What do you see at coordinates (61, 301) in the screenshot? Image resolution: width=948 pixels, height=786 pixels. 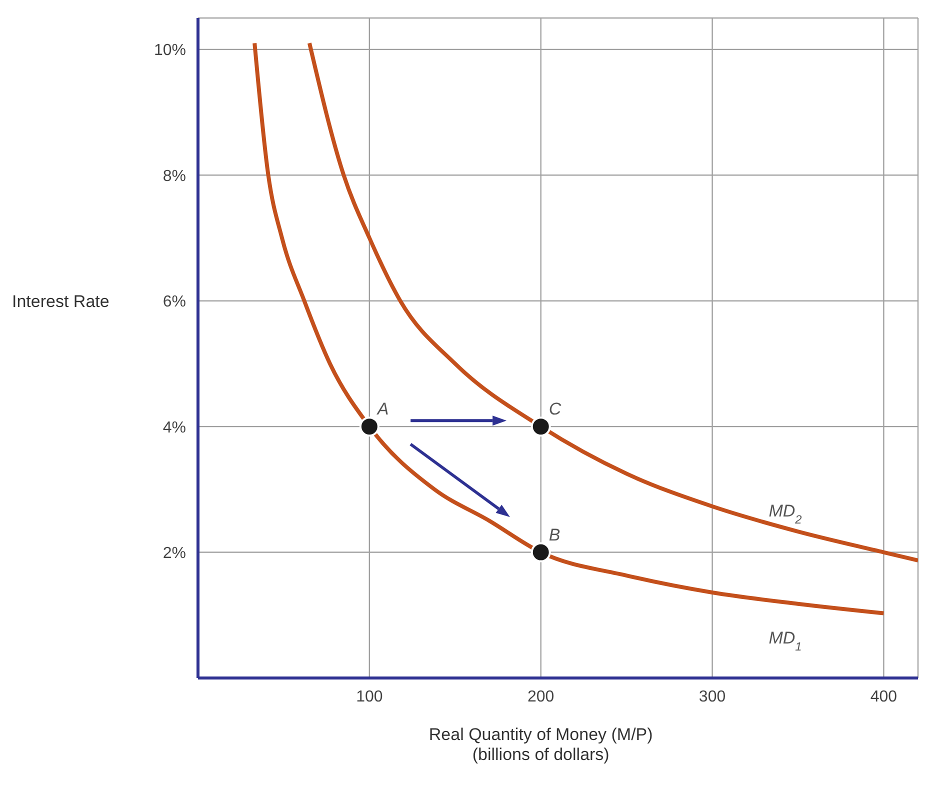 I see `y-axis-title: Interest Rate` at bounding box center [61, 301].